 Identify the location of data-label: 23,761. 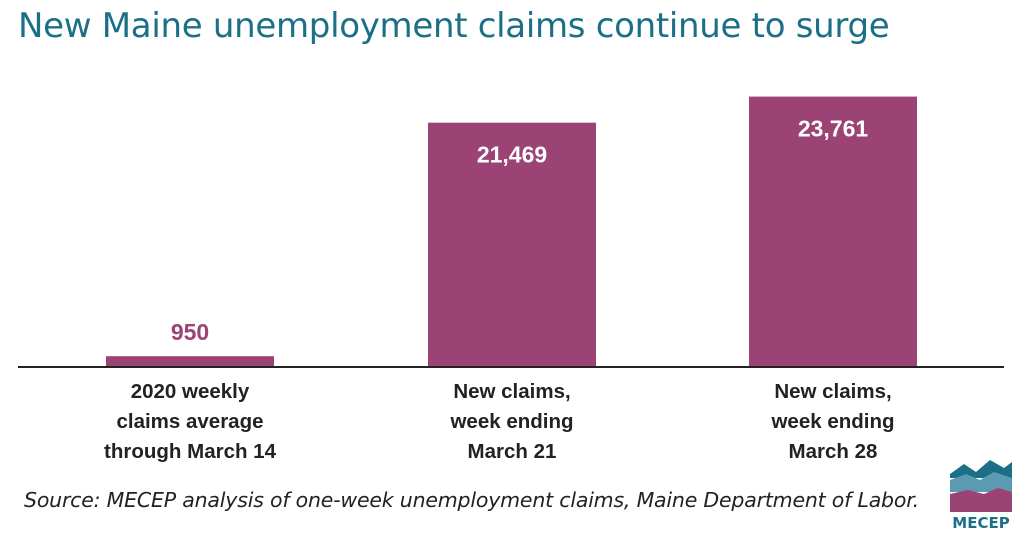
(833, 129).